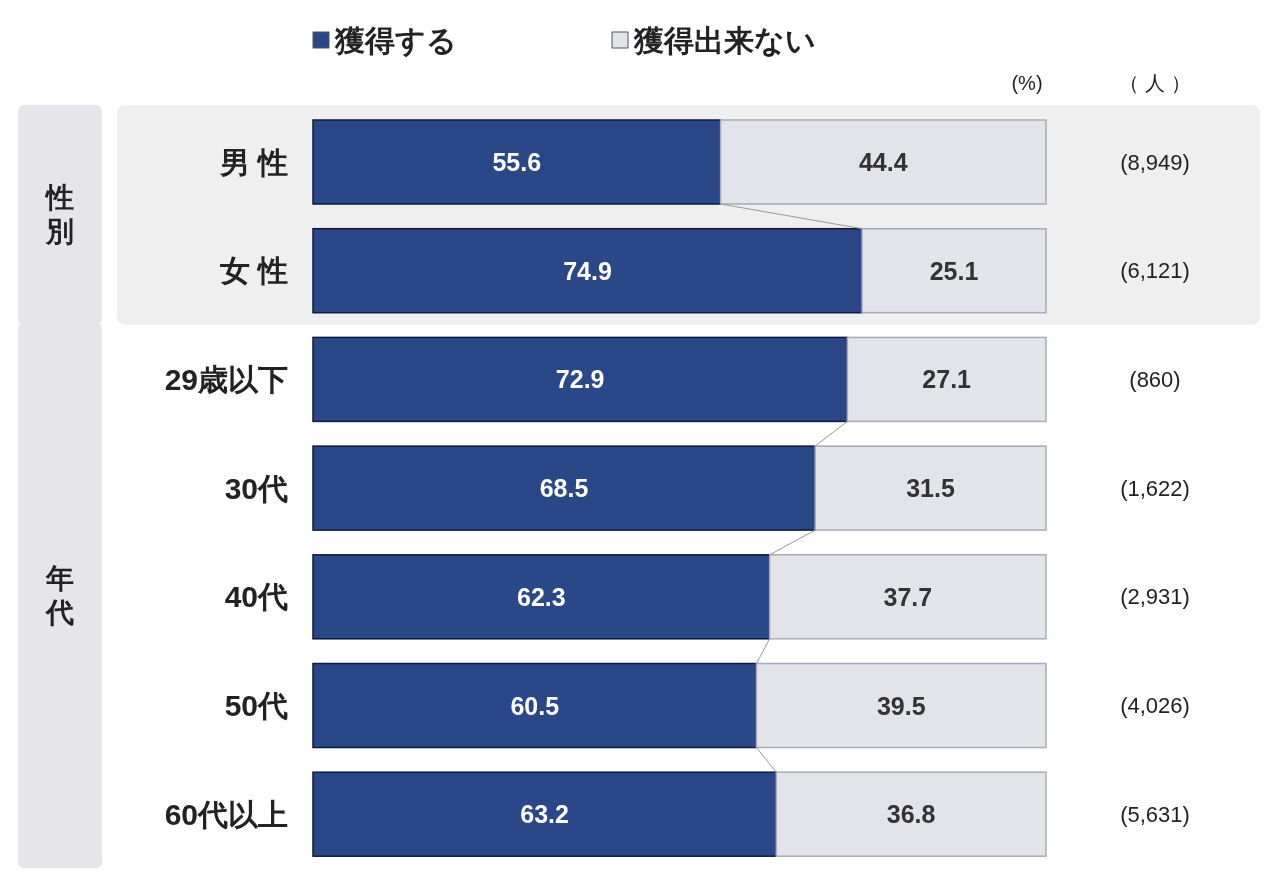  Describe the element at coordinates (226, 379) in the screenshot. I see `y-tick-label: 29歳以下` at that location.